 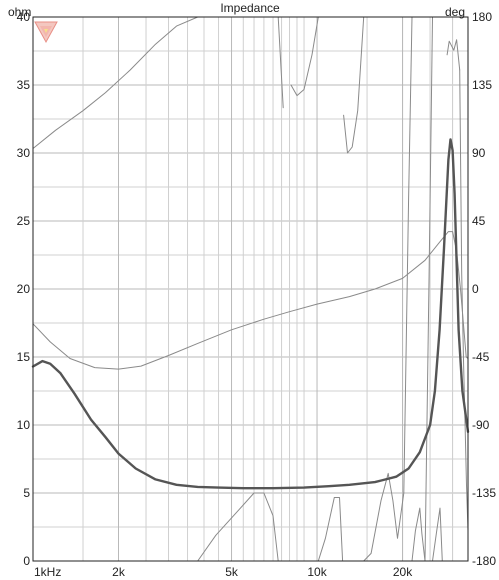 What do you see at coordinates (26, 493) in the screenshot?
I see `y-left-tick-label: 5` at bounding box center [26, 493].